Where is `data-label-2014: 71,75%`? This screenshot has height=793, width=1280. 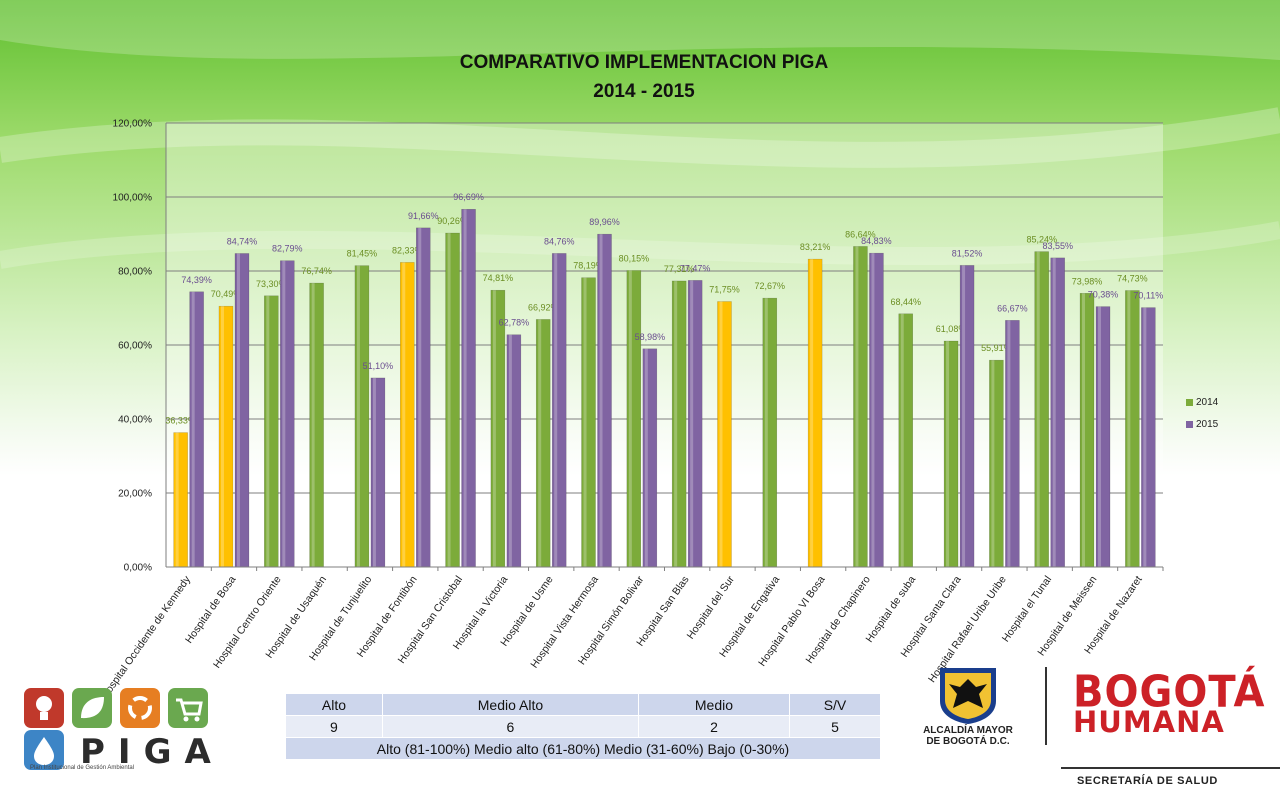 data-label-2014: 71,75% is located at coordinates (724, 290).